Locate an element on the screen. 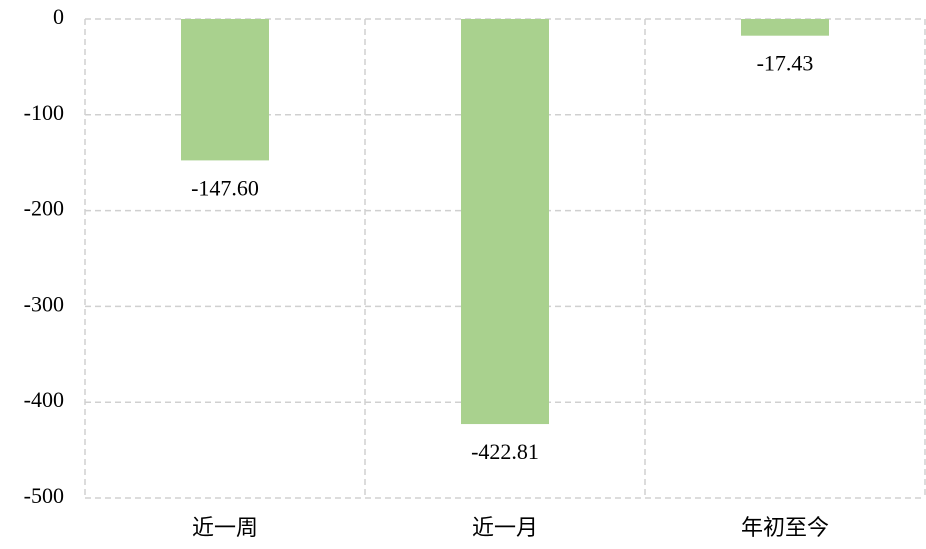  x-tick-label: 近一月 is located at coordinates (505, 527).